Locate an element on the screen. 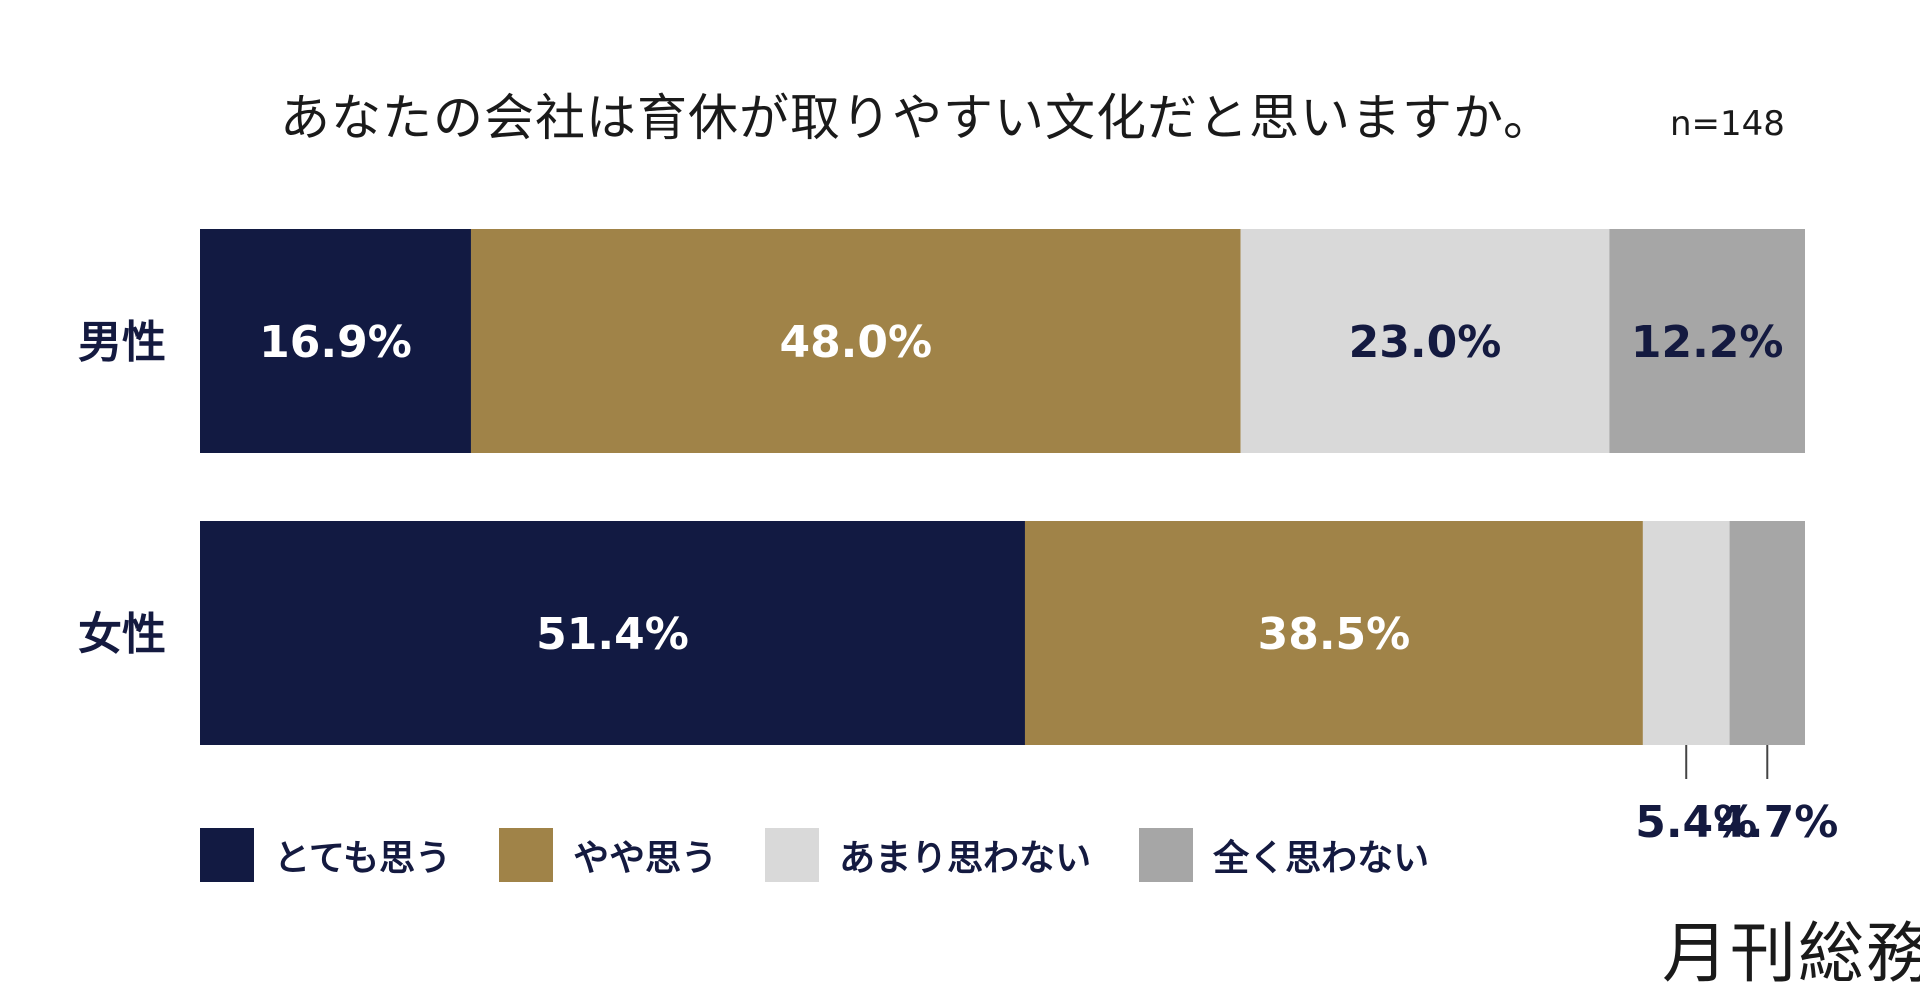 This screenshot has width=1920, height=1005. legend-item-mattaku: 全く思わない is located at coordinates (1284, 855).